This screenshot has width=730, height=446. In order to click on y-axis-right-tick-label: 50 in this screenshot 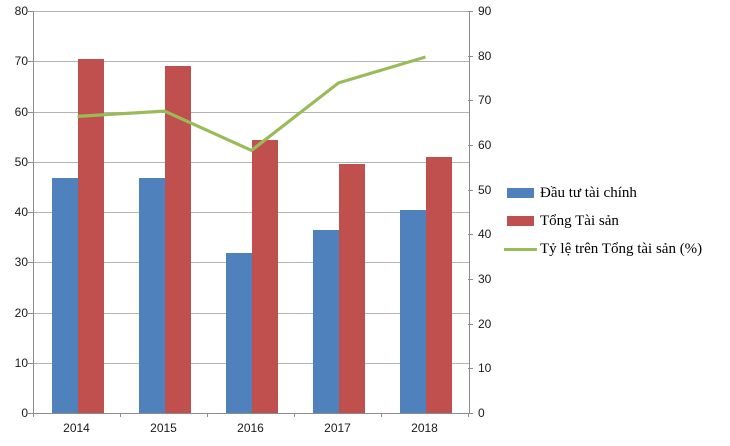, I will do `click(485, 189)`.